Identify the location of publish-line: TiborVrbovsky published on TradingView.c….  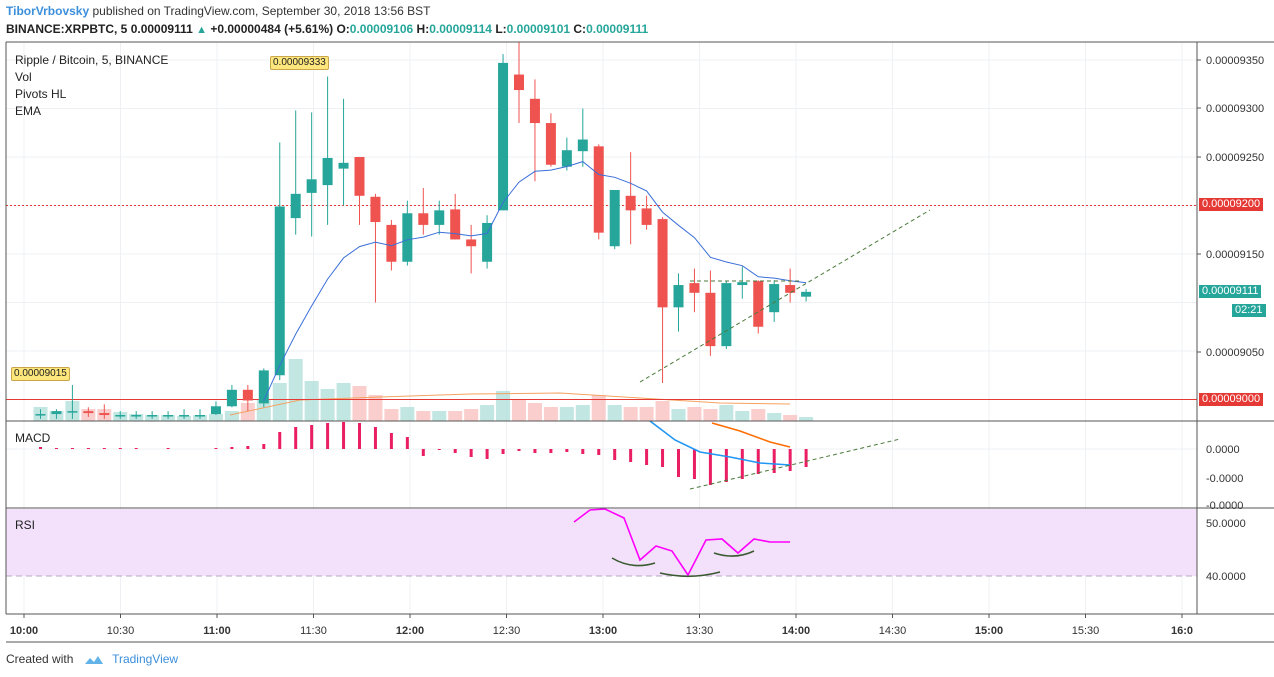
(218, 11).